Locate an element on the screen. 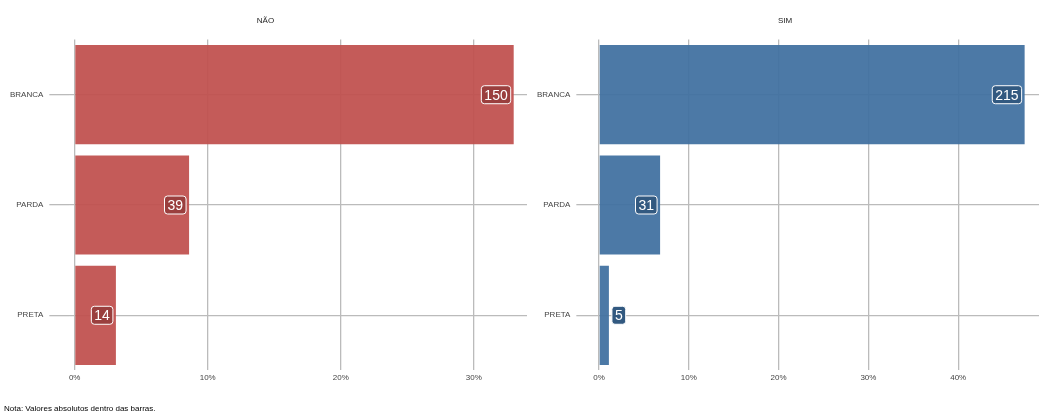 The image size is (1039, 420). annotation: 39 is located at coordinates (175, 204).